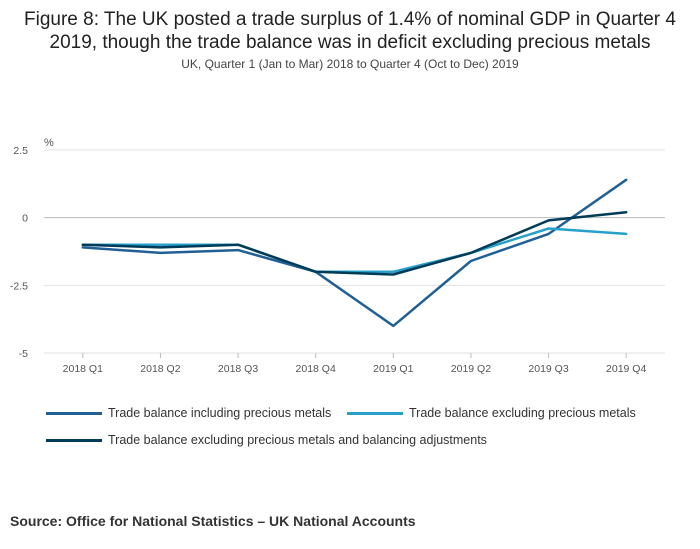 The width and height of the screenshot is (700, 549). I want to click on legend-item-excluding-precious-metals: Trade balance excluding precious metals, so click(491, 413).